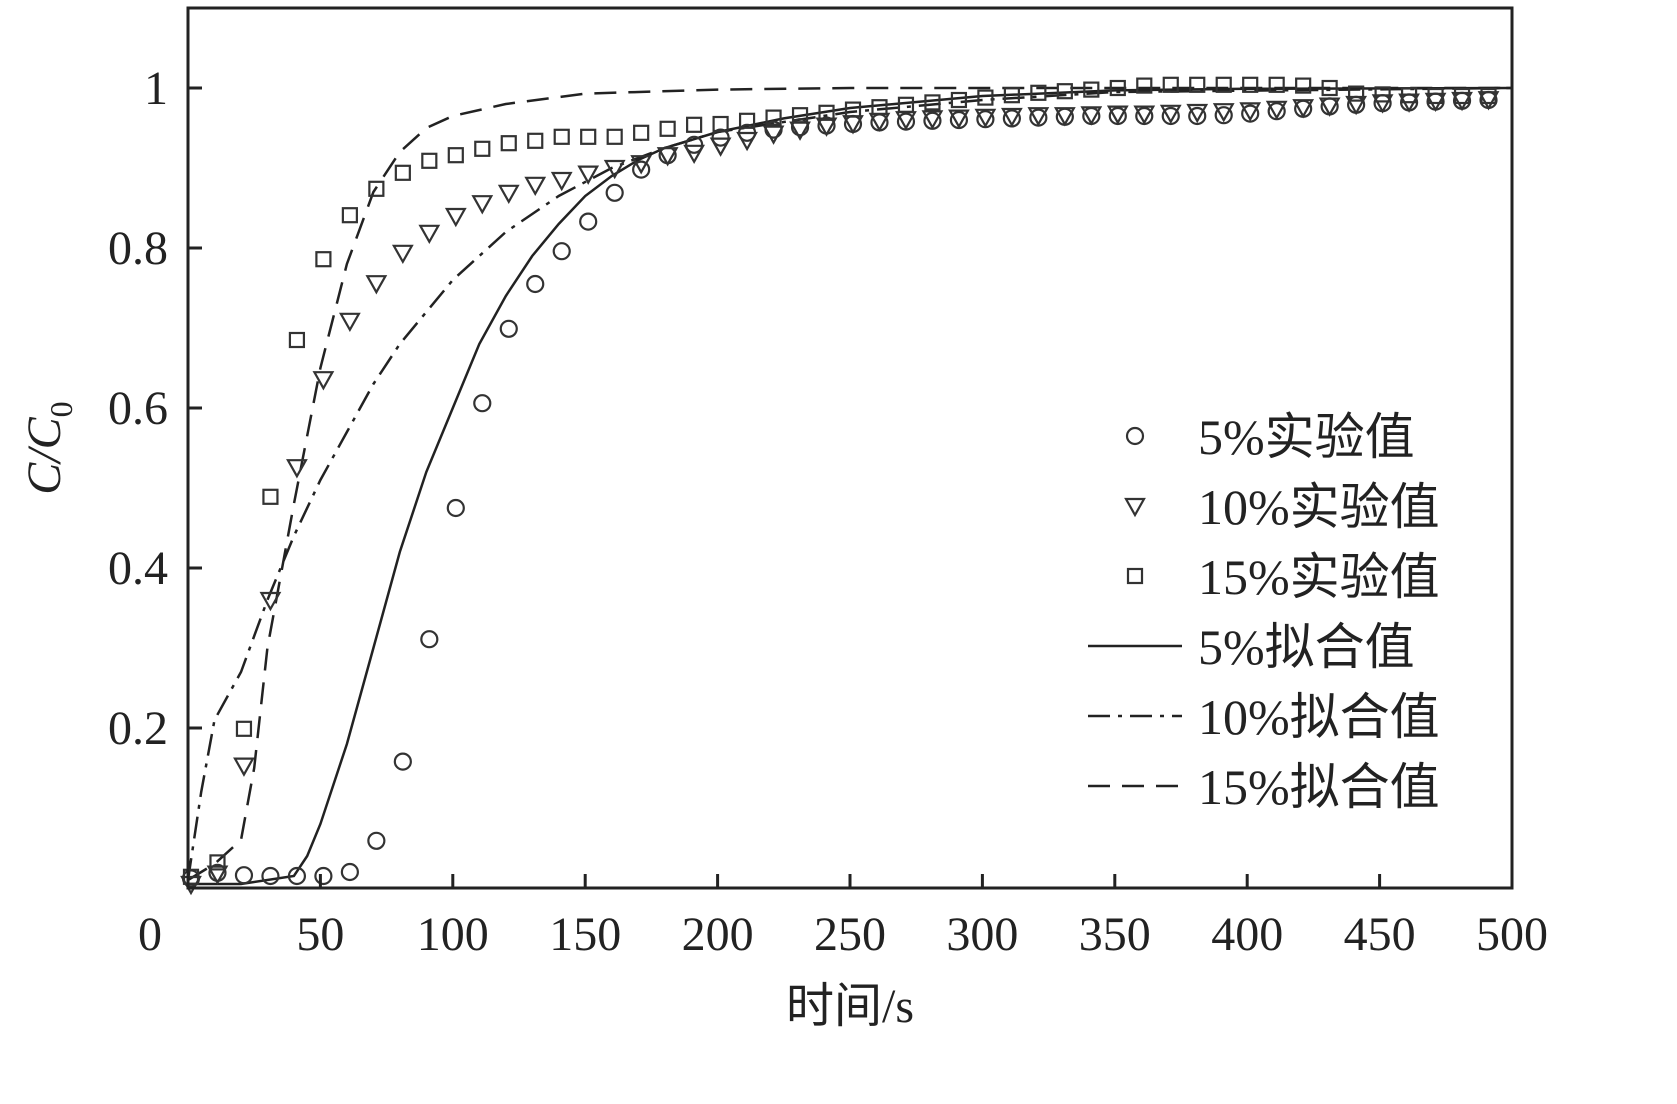  I want to click on legend-item: 5%拟合值, so click(1251, 647).